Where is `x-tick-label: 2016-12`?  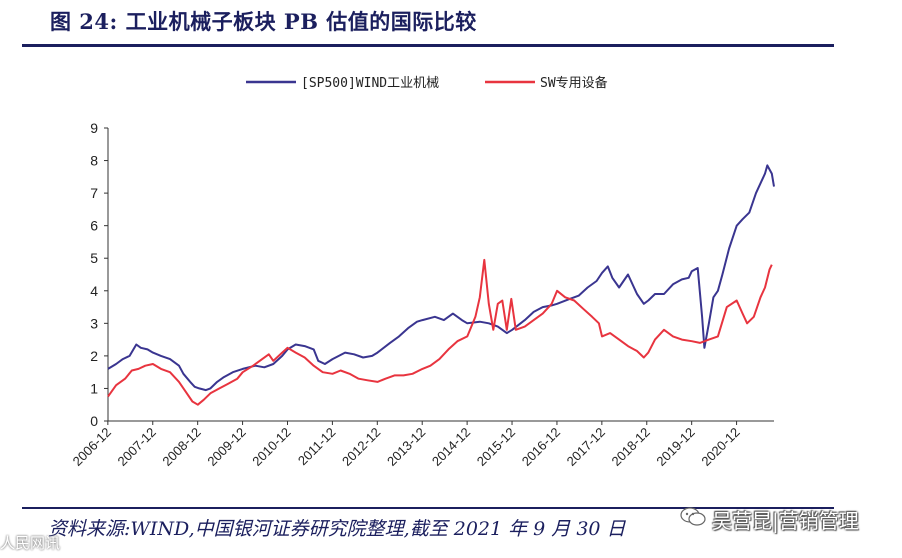 x-tick-label: 2016-12 is located at coordinates (541, 447).